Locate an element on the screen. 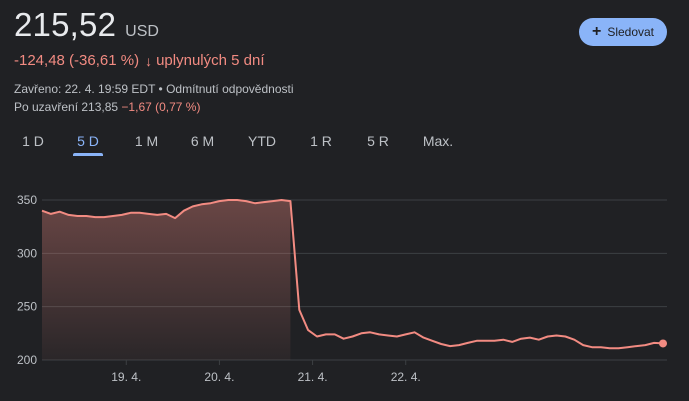  disclaimer-link: Odmítnutí odpovědnosti is located at coordinates (230, 89).